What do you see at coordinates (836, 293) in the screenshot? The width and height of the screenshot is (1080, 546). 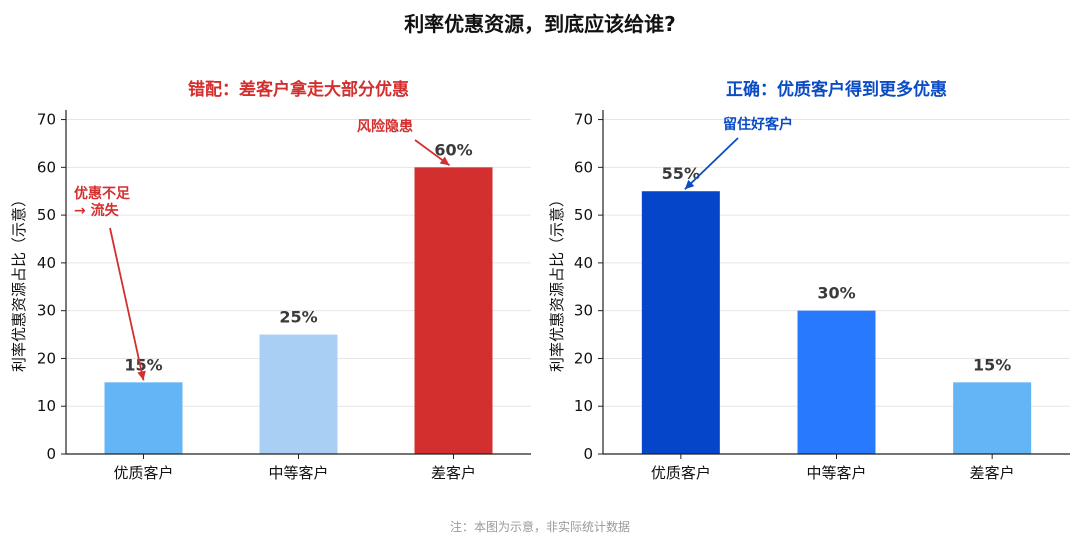 I see `data-label: 30%` at bounding box center [836, 293].